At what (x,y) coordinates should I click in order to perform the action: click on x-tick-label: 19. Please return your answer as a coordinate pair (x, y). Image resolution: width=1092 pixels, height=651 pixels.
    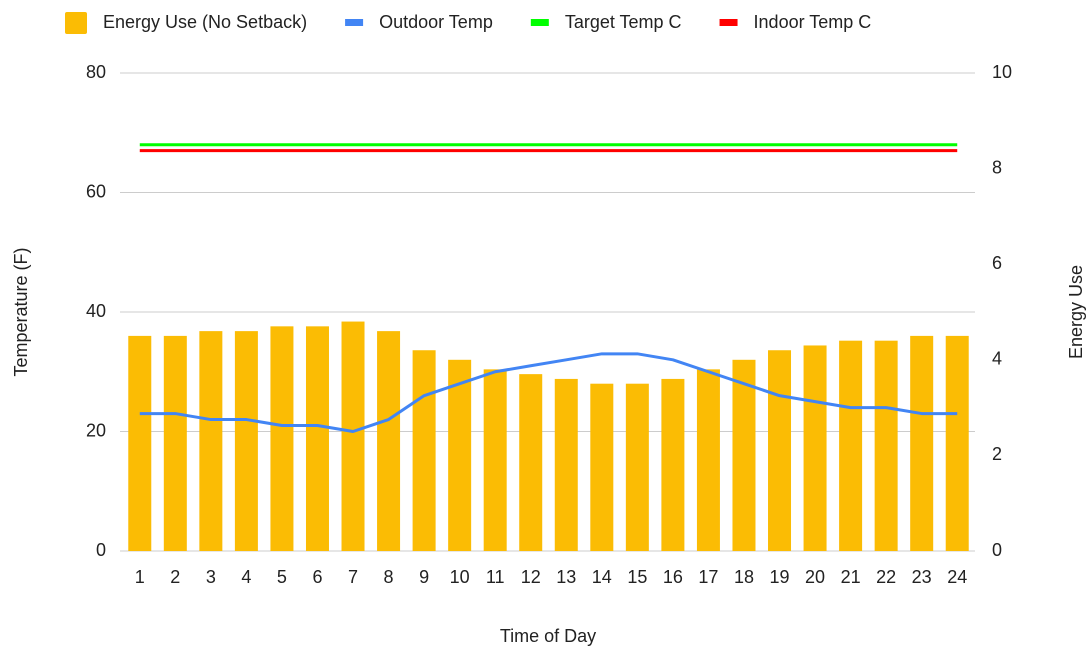
    Looking at the image, I should click on (780, 577).